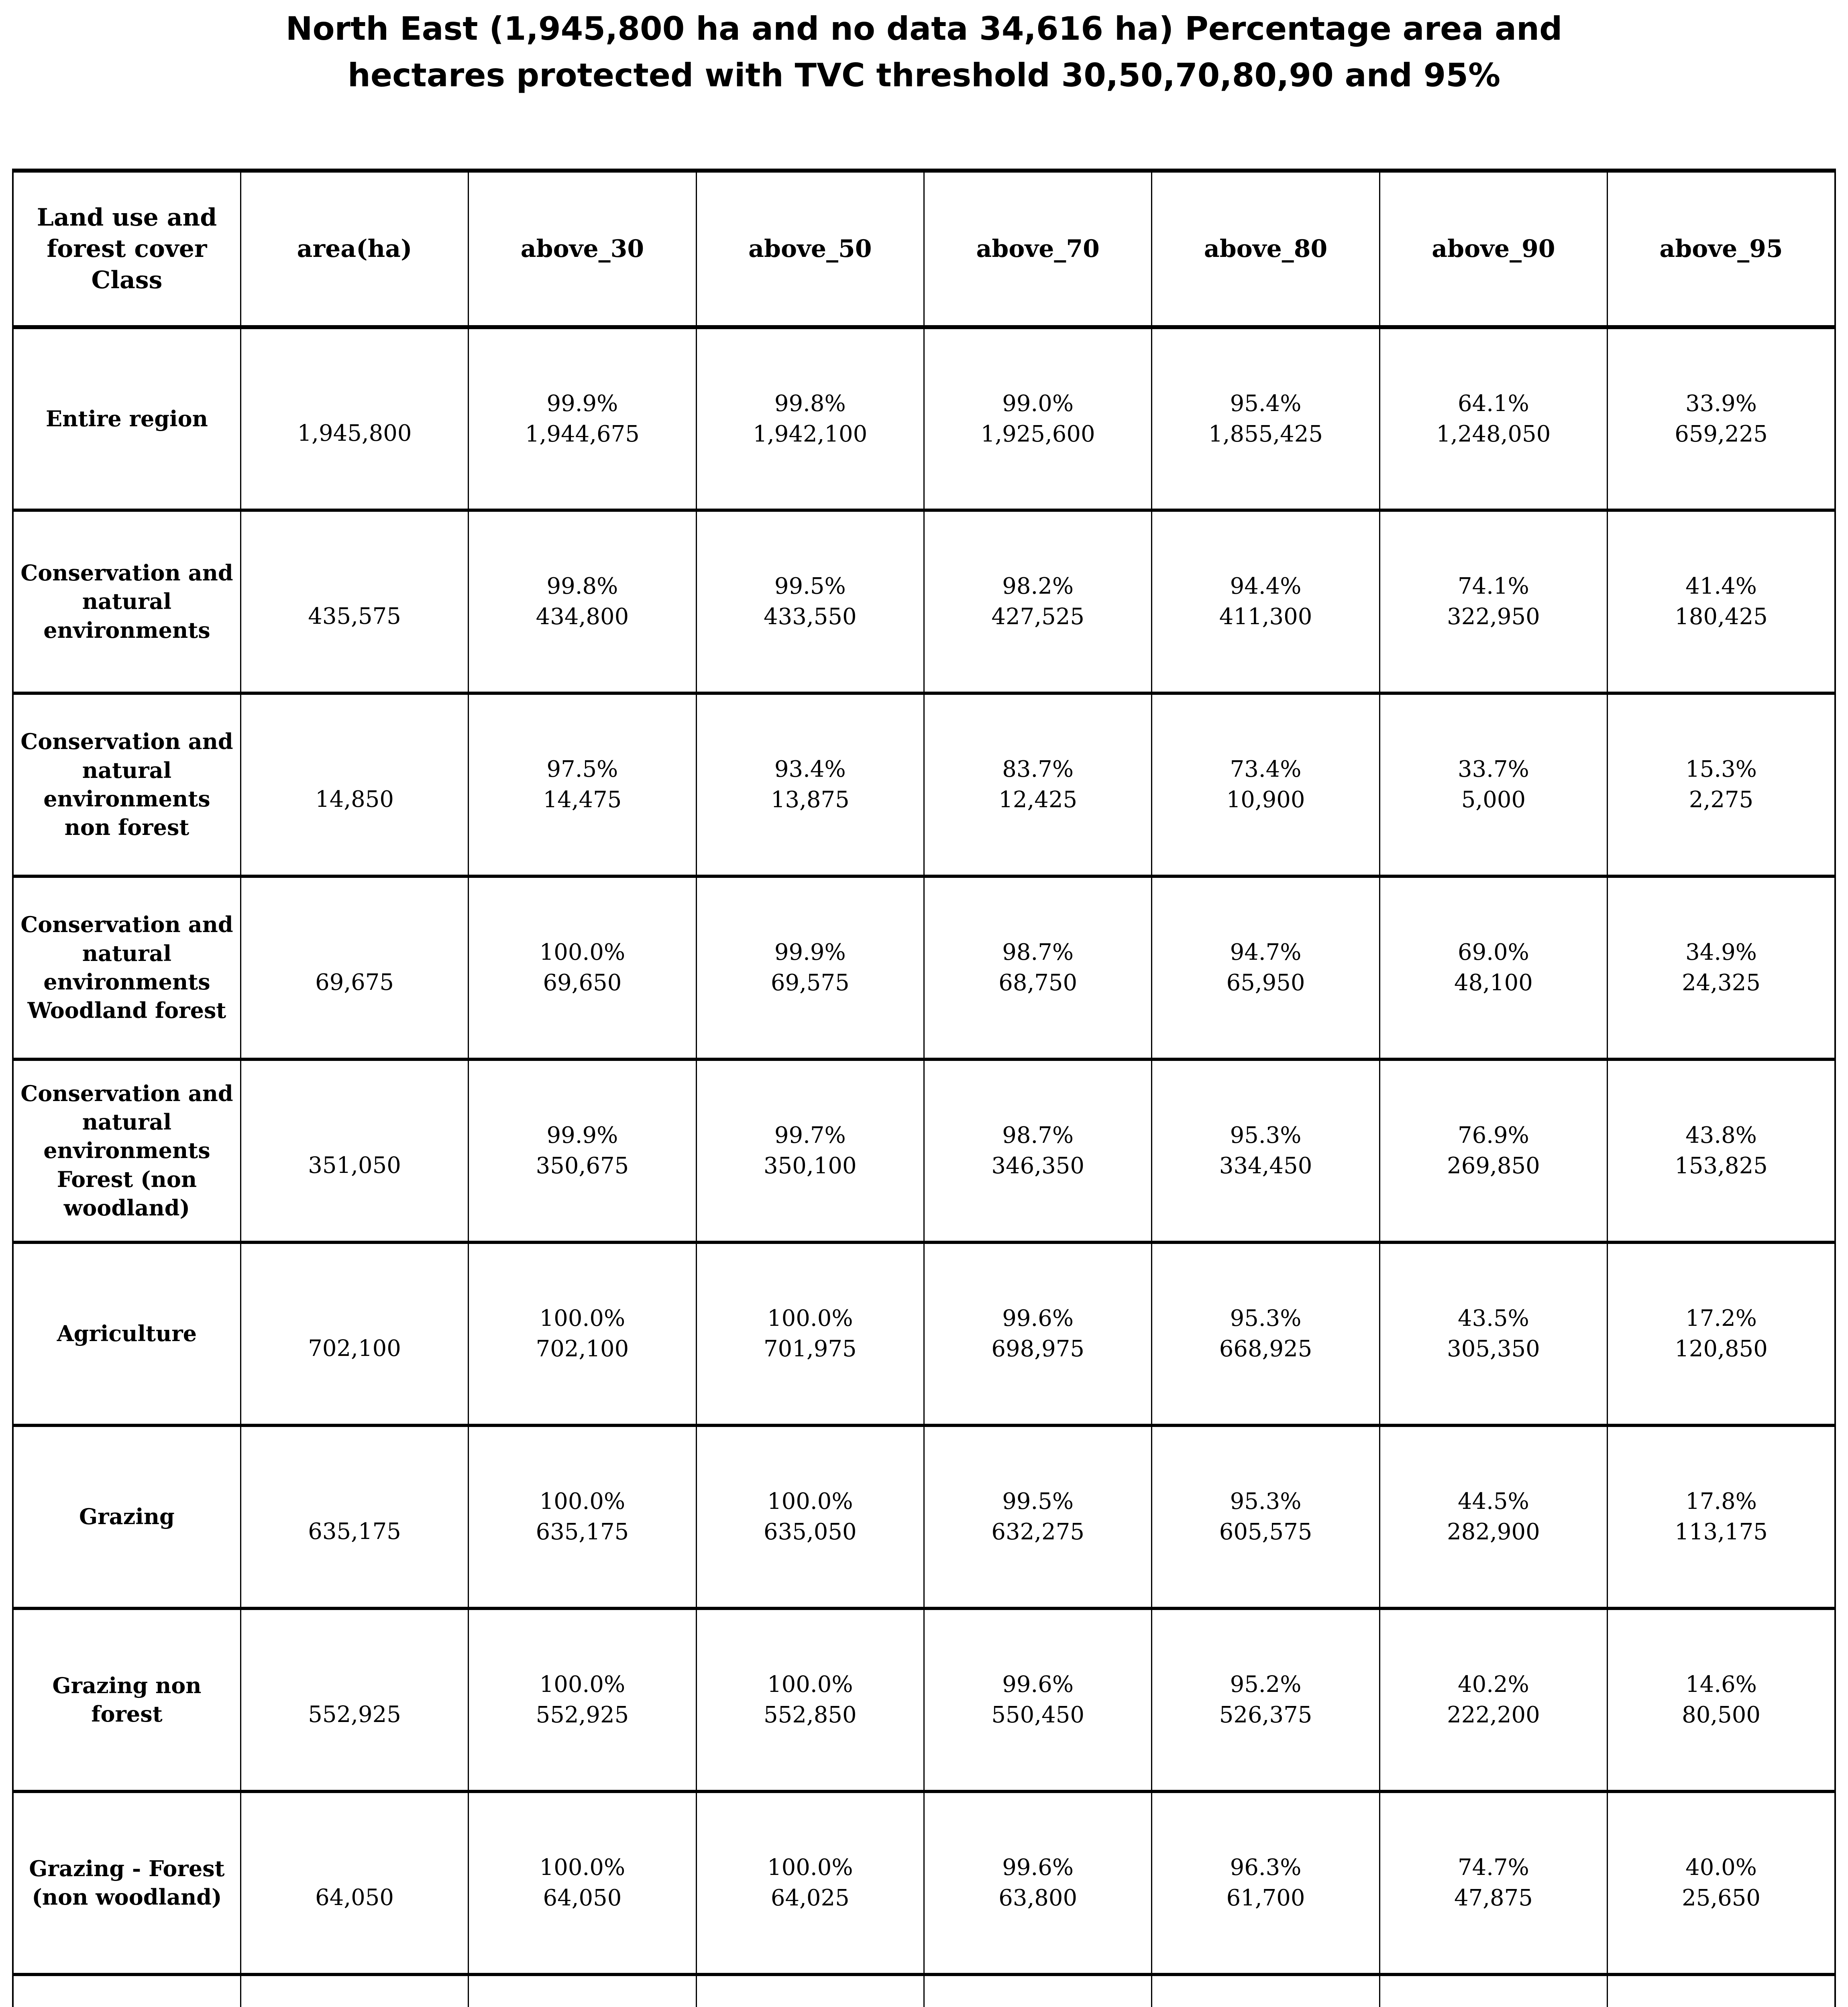 This screenshot has width=1848, height=2007. I want to click on cell-above-90: 29.1%10,750, so click(1493, 1990).